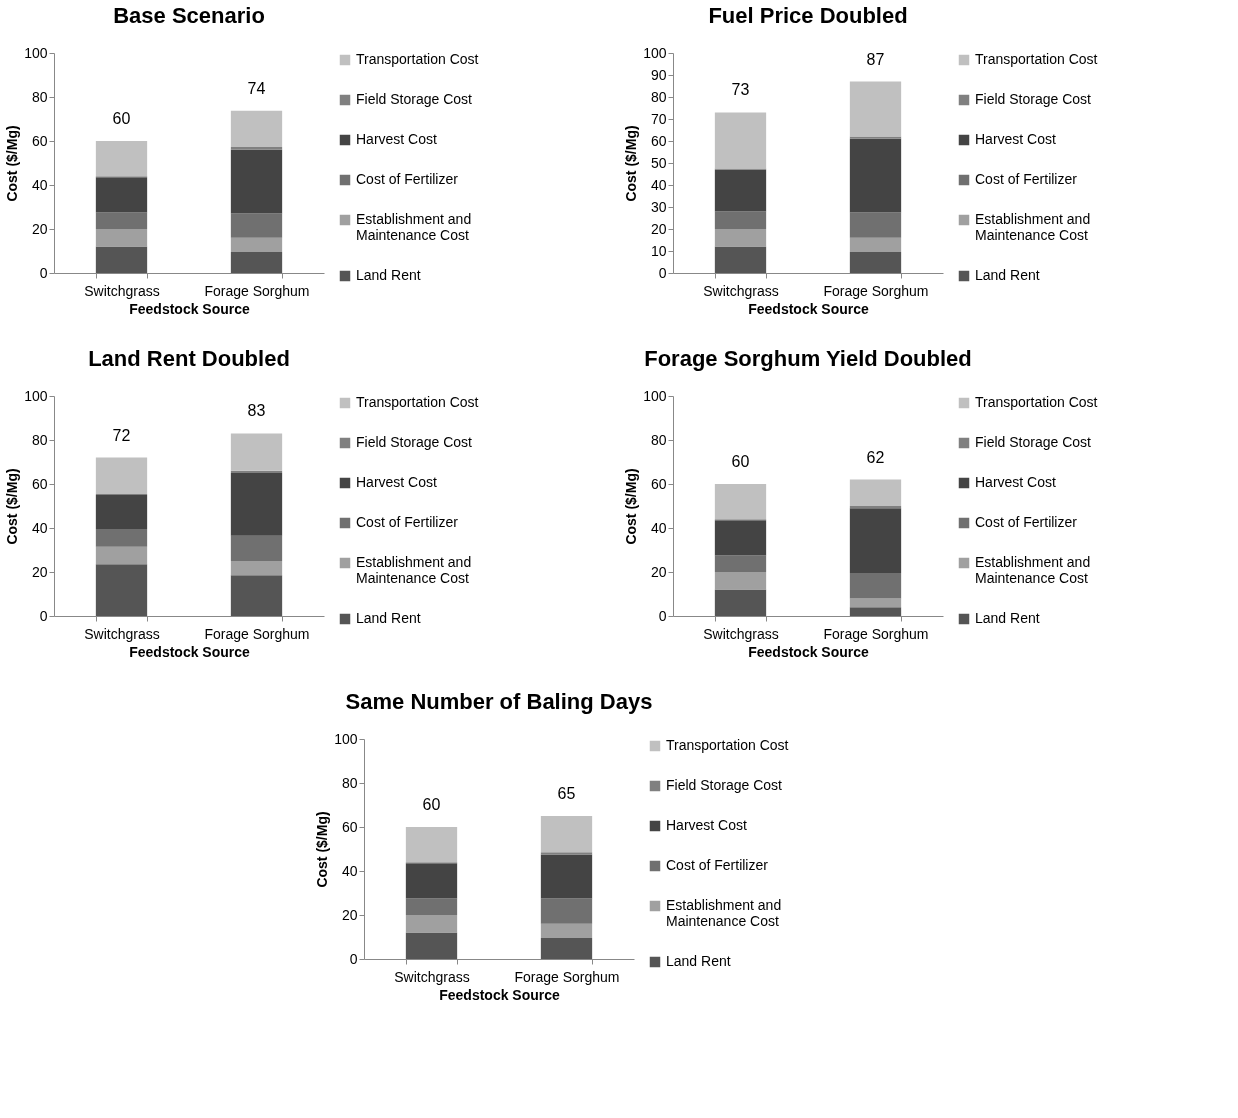 Image resolution: width=1238 pixels, height=1118 pixels. What do you see at coordinates (498, 701) in the screenshot?
I see `chart-title: Same Number of Baling Days` at bounding box center [498, 701].